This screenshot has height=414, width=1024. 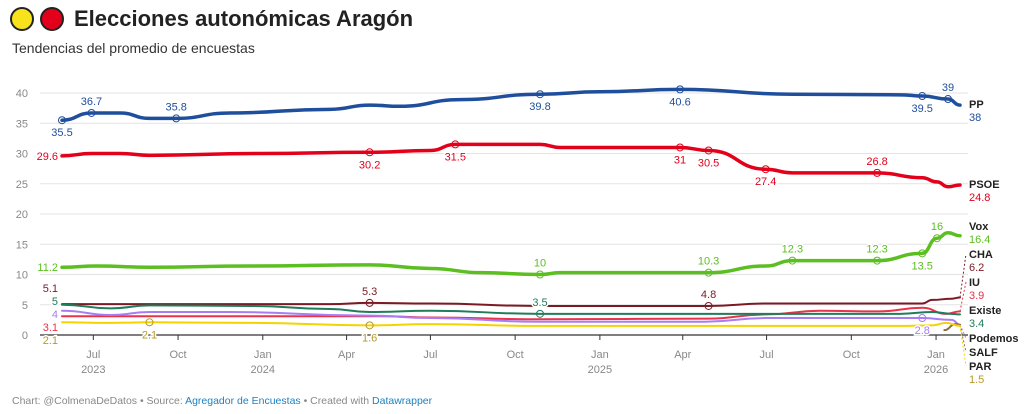 What do you see at coordinates (133, 48) in the screenshot?
I see `chart-subtitle: Tendencias del promedio de encuestas` at bounding box center [133, 48].